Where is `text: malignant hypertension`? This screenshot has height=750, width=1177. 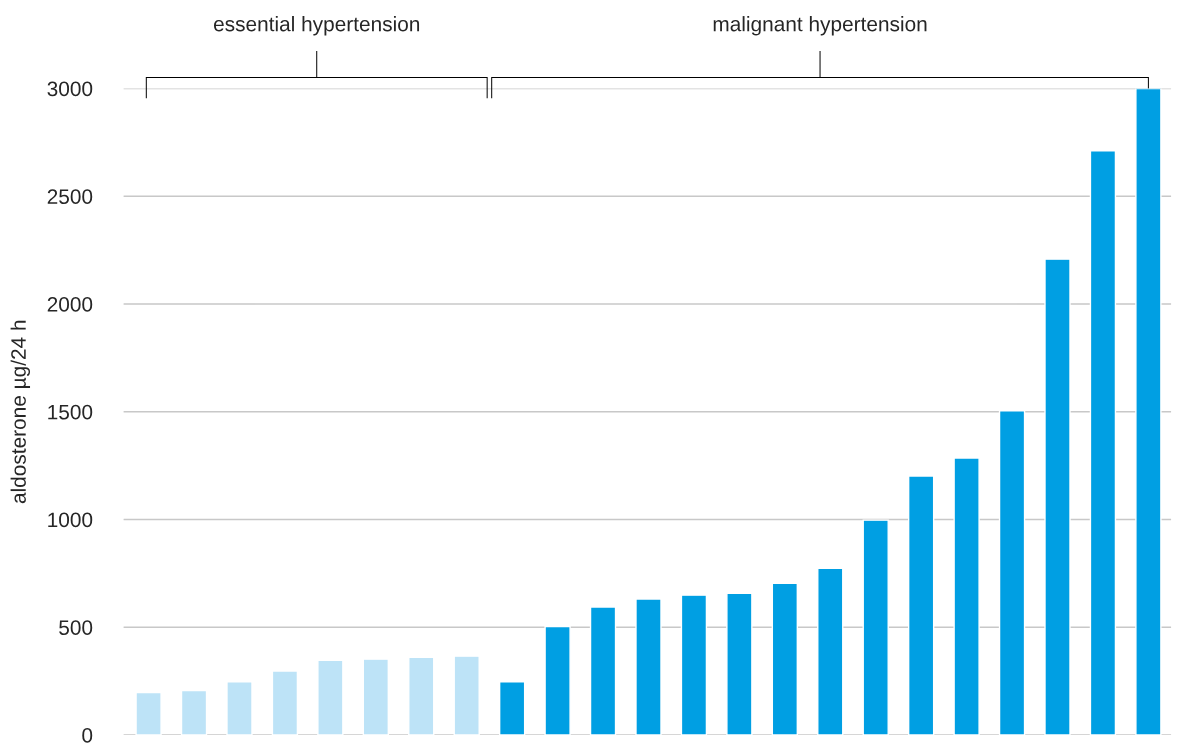
text: malignant hypertension is located at coordinates (820, 26).